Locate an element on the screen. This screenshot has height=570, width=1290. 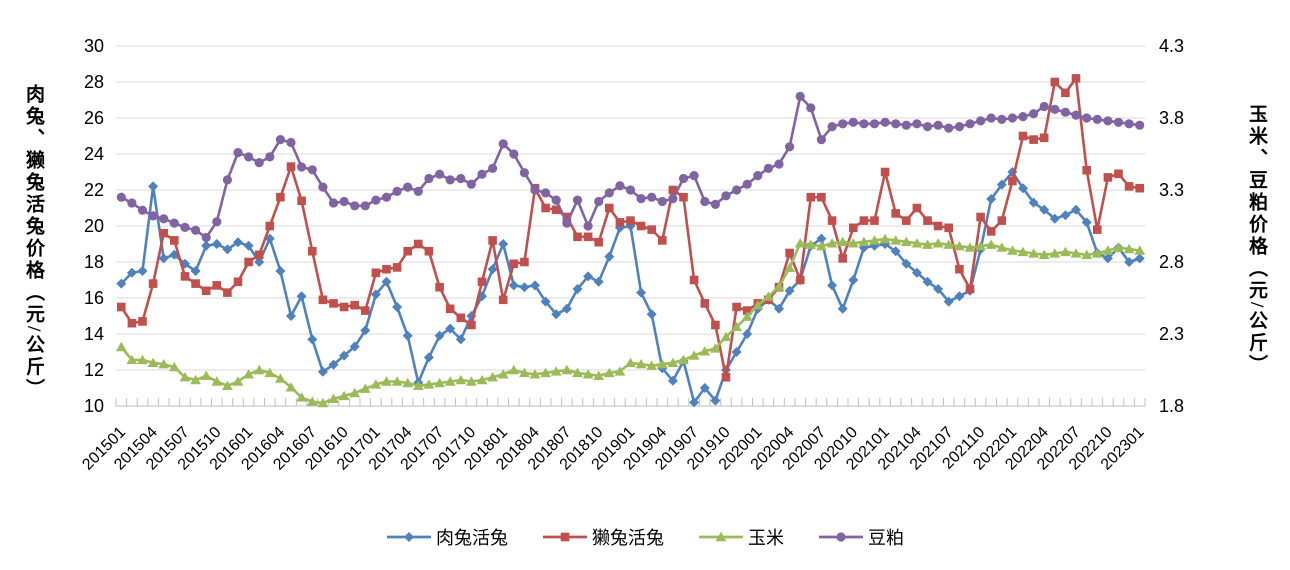
legend-label-rex-rabbit: 獭兔活兔 is located at coordinates (628, 538).